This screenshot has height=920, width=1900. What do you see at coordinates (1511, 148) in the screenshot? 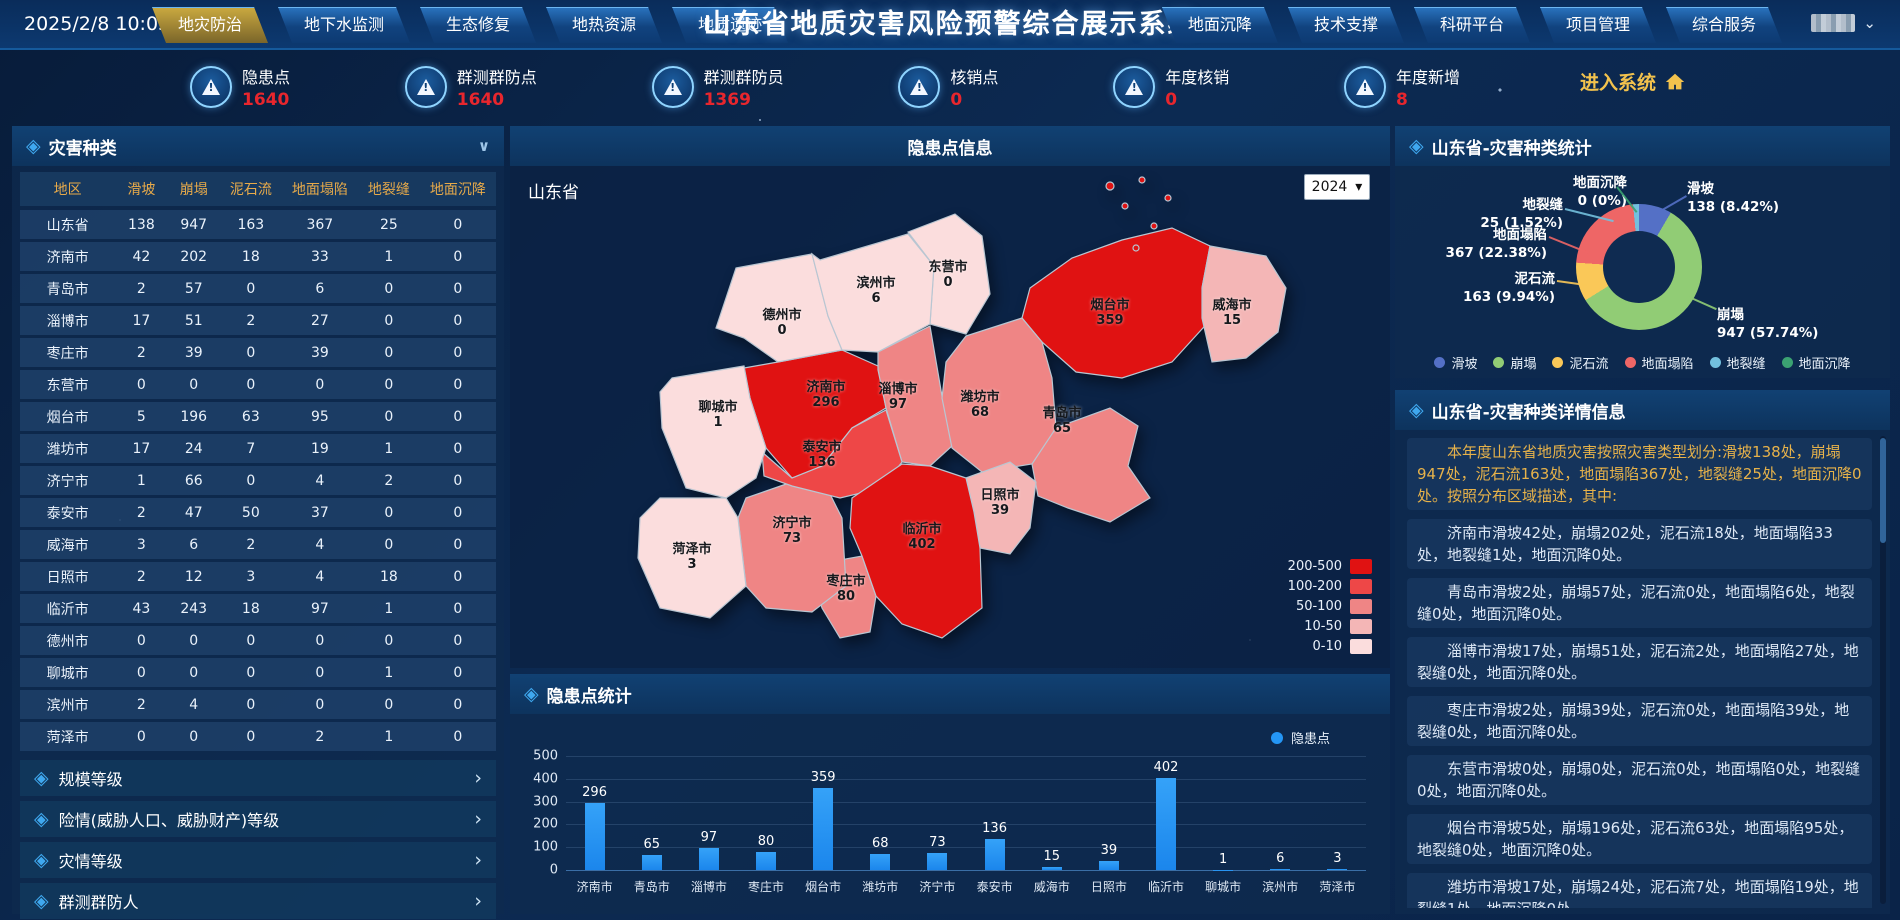
I see `donut-title: 山东省-灾害种类统计` at bounding box center [1511, 148].